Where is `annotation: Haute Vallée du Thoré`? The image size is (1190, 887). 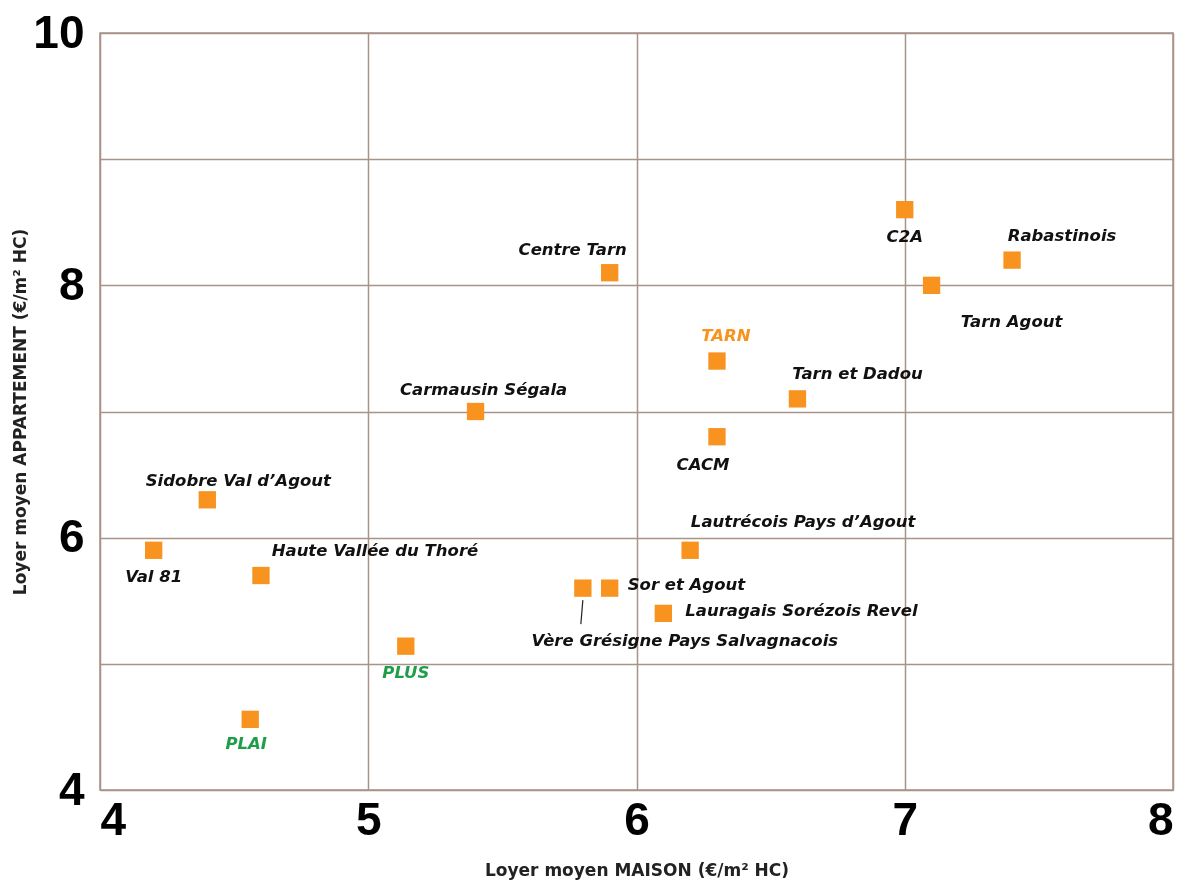 annotation: Haute Vallée du Thoré is located at coordinates (375, 550).